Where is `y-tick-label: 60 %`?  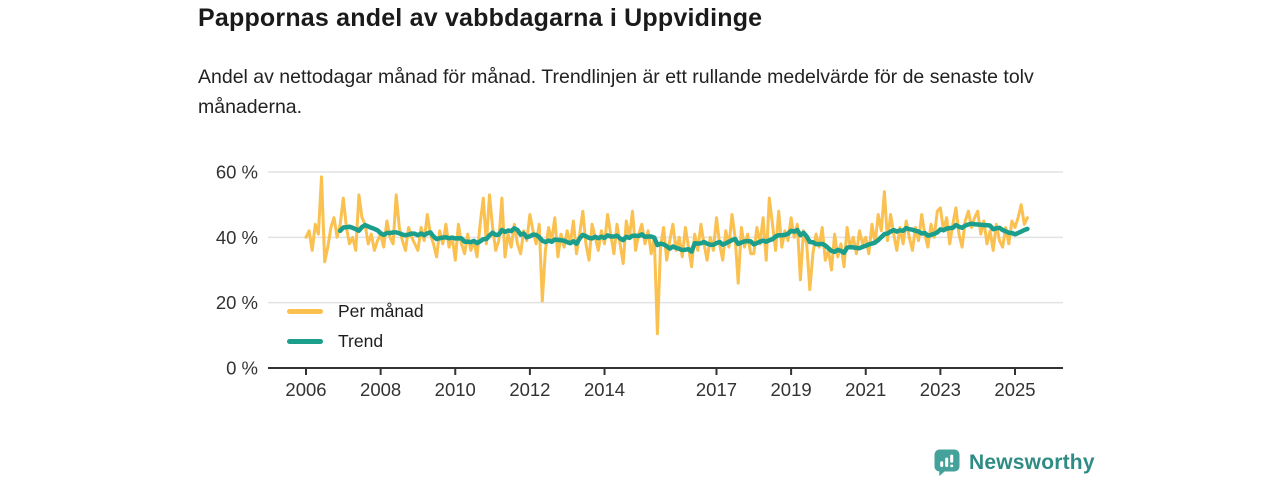 y-tick-label: 60 % is located at coordinates (237, 172).